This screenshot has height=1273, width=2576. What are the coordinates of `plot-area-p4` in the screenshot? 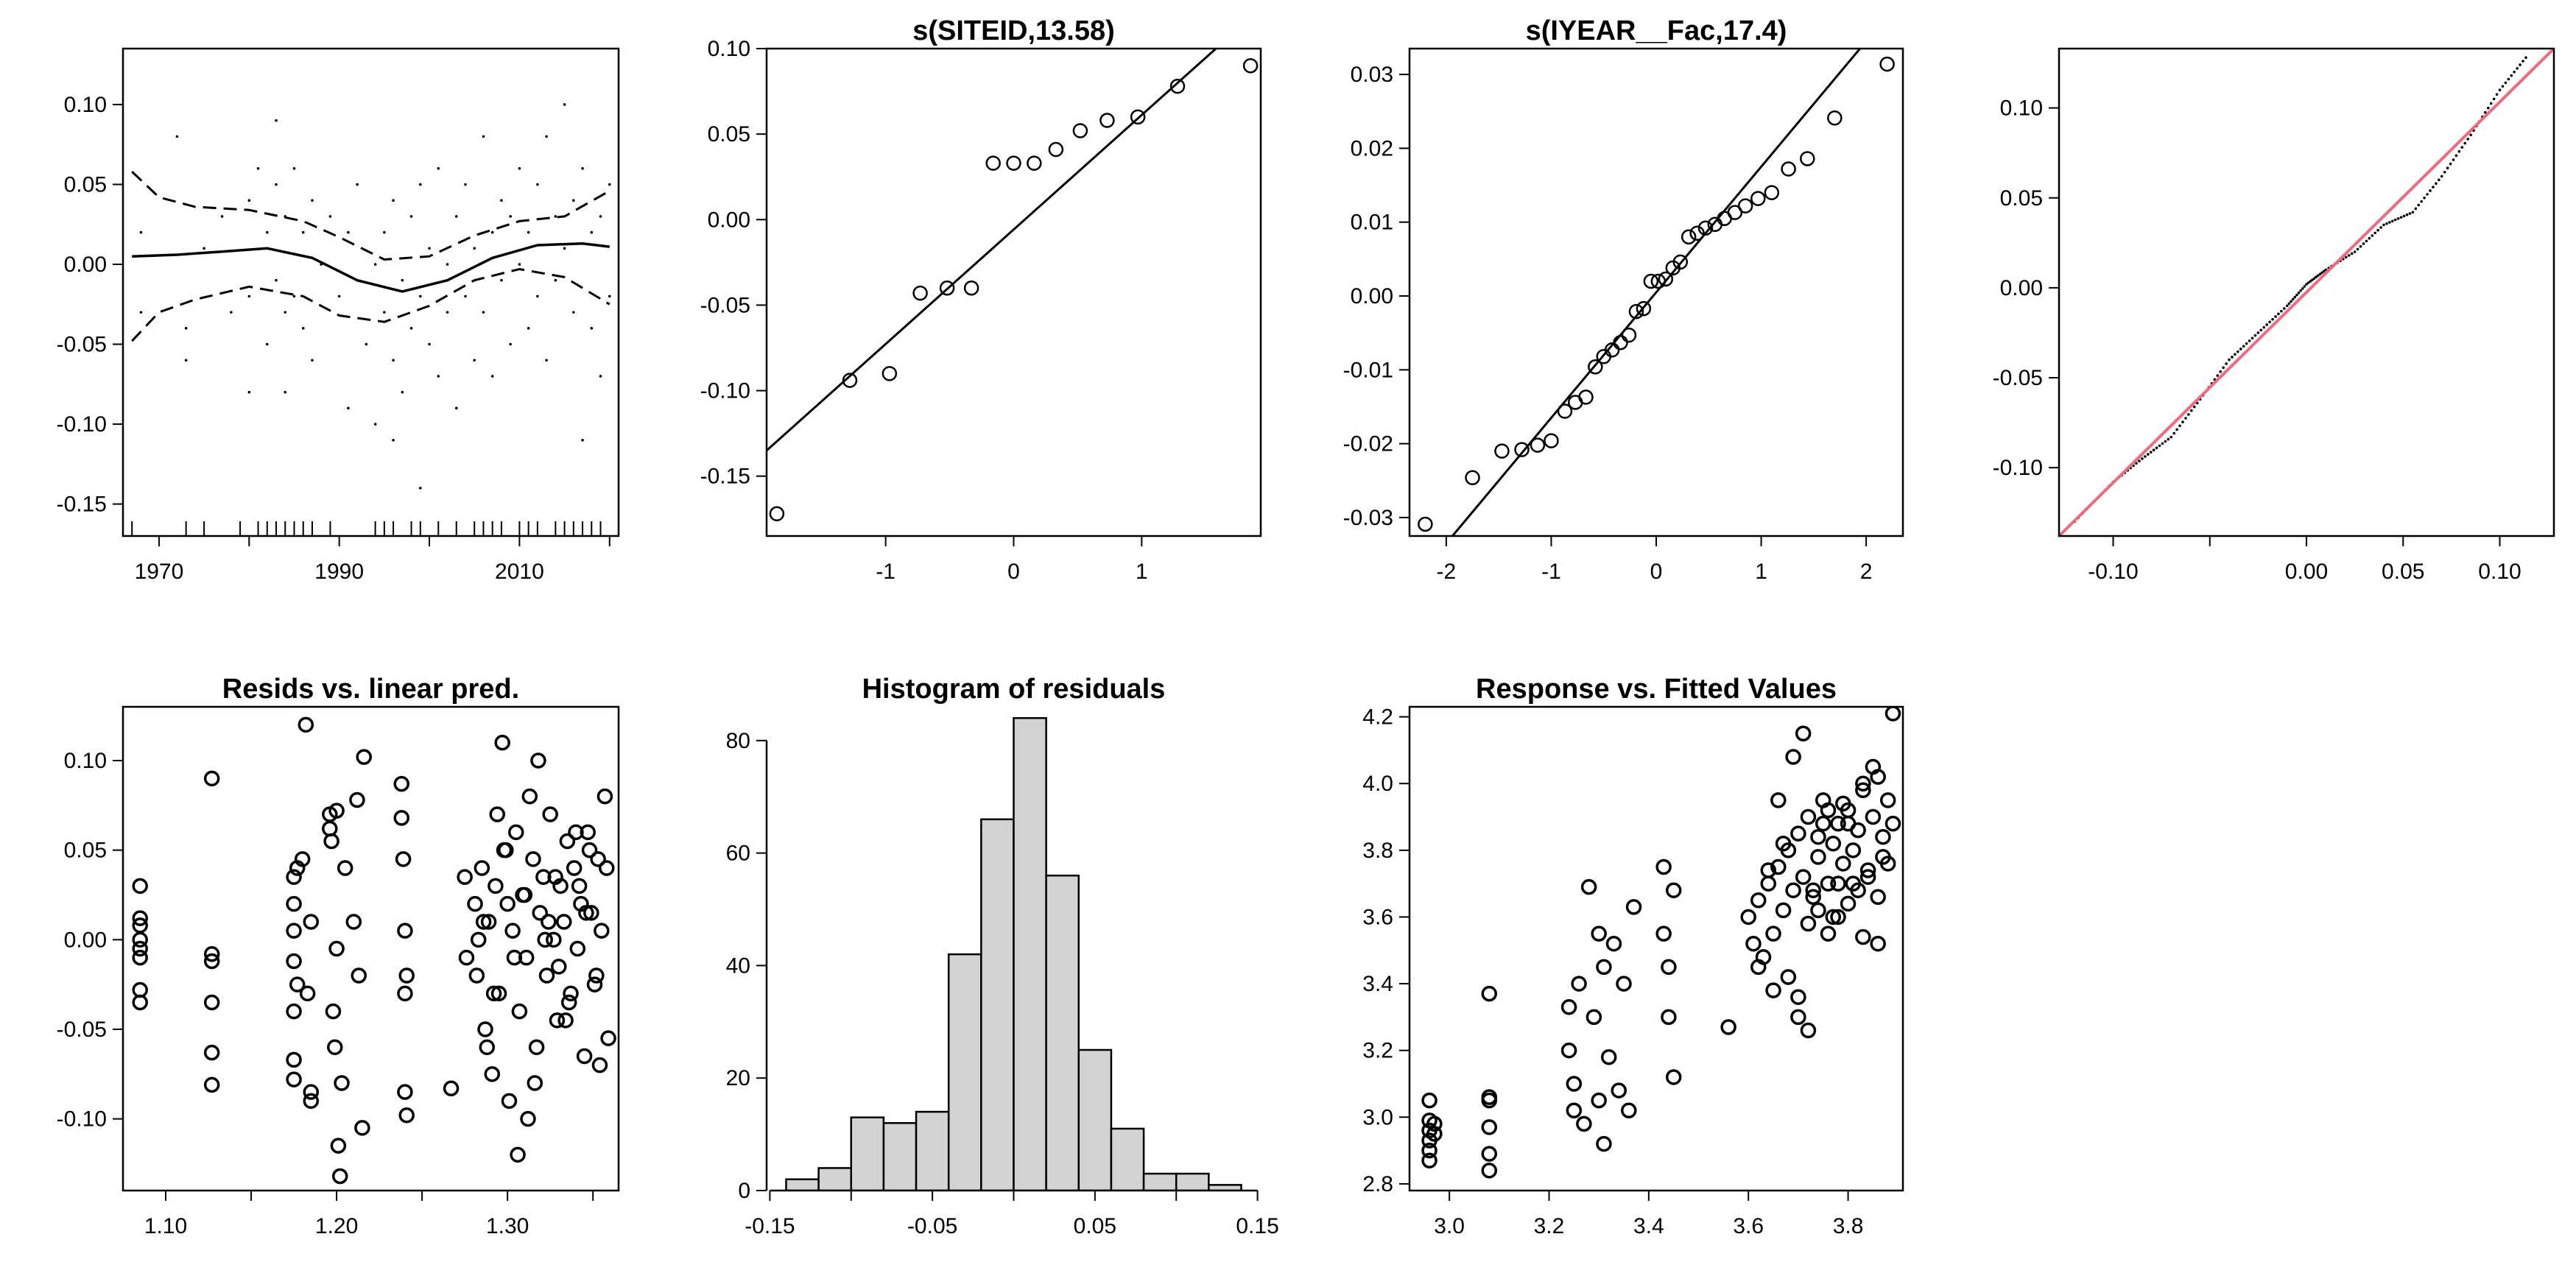 It's located at (2306, 292).